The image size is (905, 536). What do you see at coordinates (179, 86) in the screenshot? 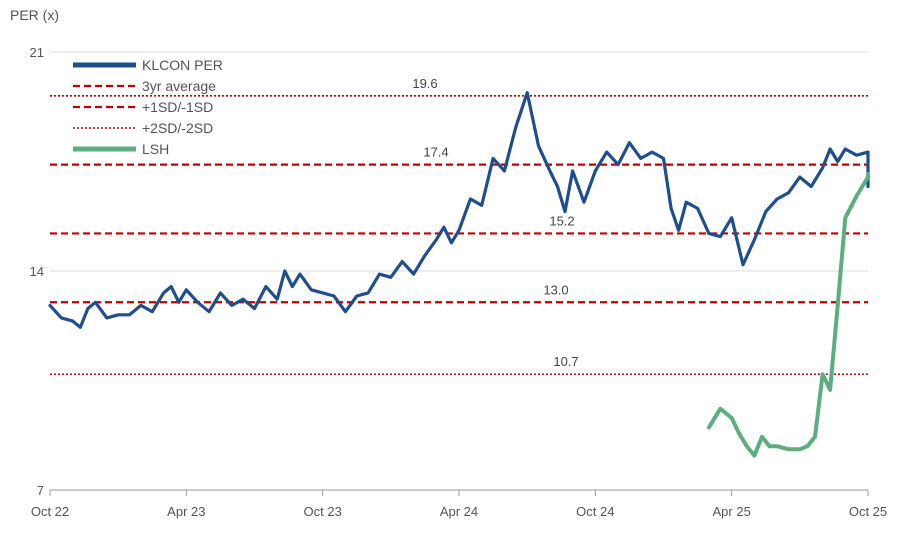
I see `legend-label-1: 3yr average` at bounding box center [179, 86].